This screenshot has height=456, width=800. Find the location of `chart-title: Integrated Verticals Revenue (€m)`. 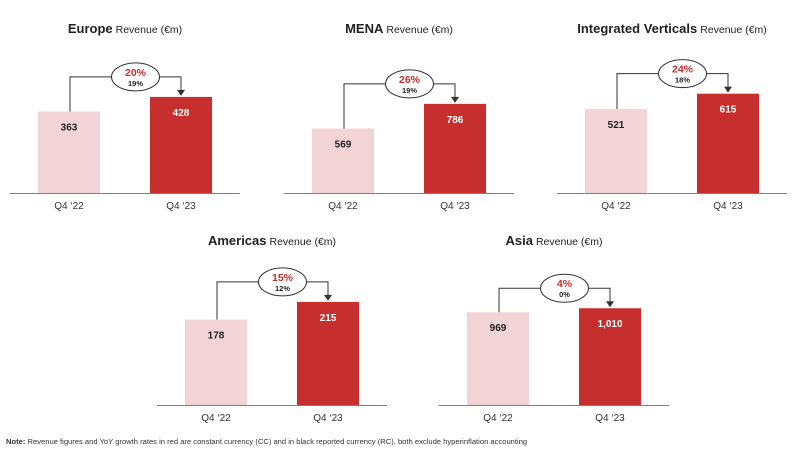

chart-title: Integrated Verticals Revenue (€m) is located at coordinates (671, 28).